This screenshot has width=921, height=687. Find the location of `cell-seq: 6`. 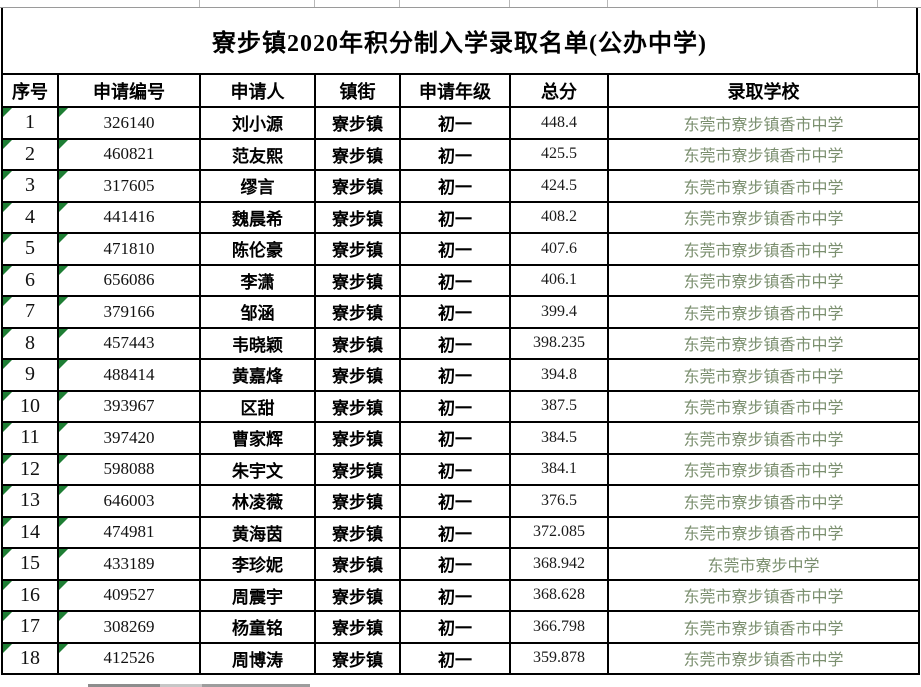

cell-seq: 6 is located at coordinates (30, 280).